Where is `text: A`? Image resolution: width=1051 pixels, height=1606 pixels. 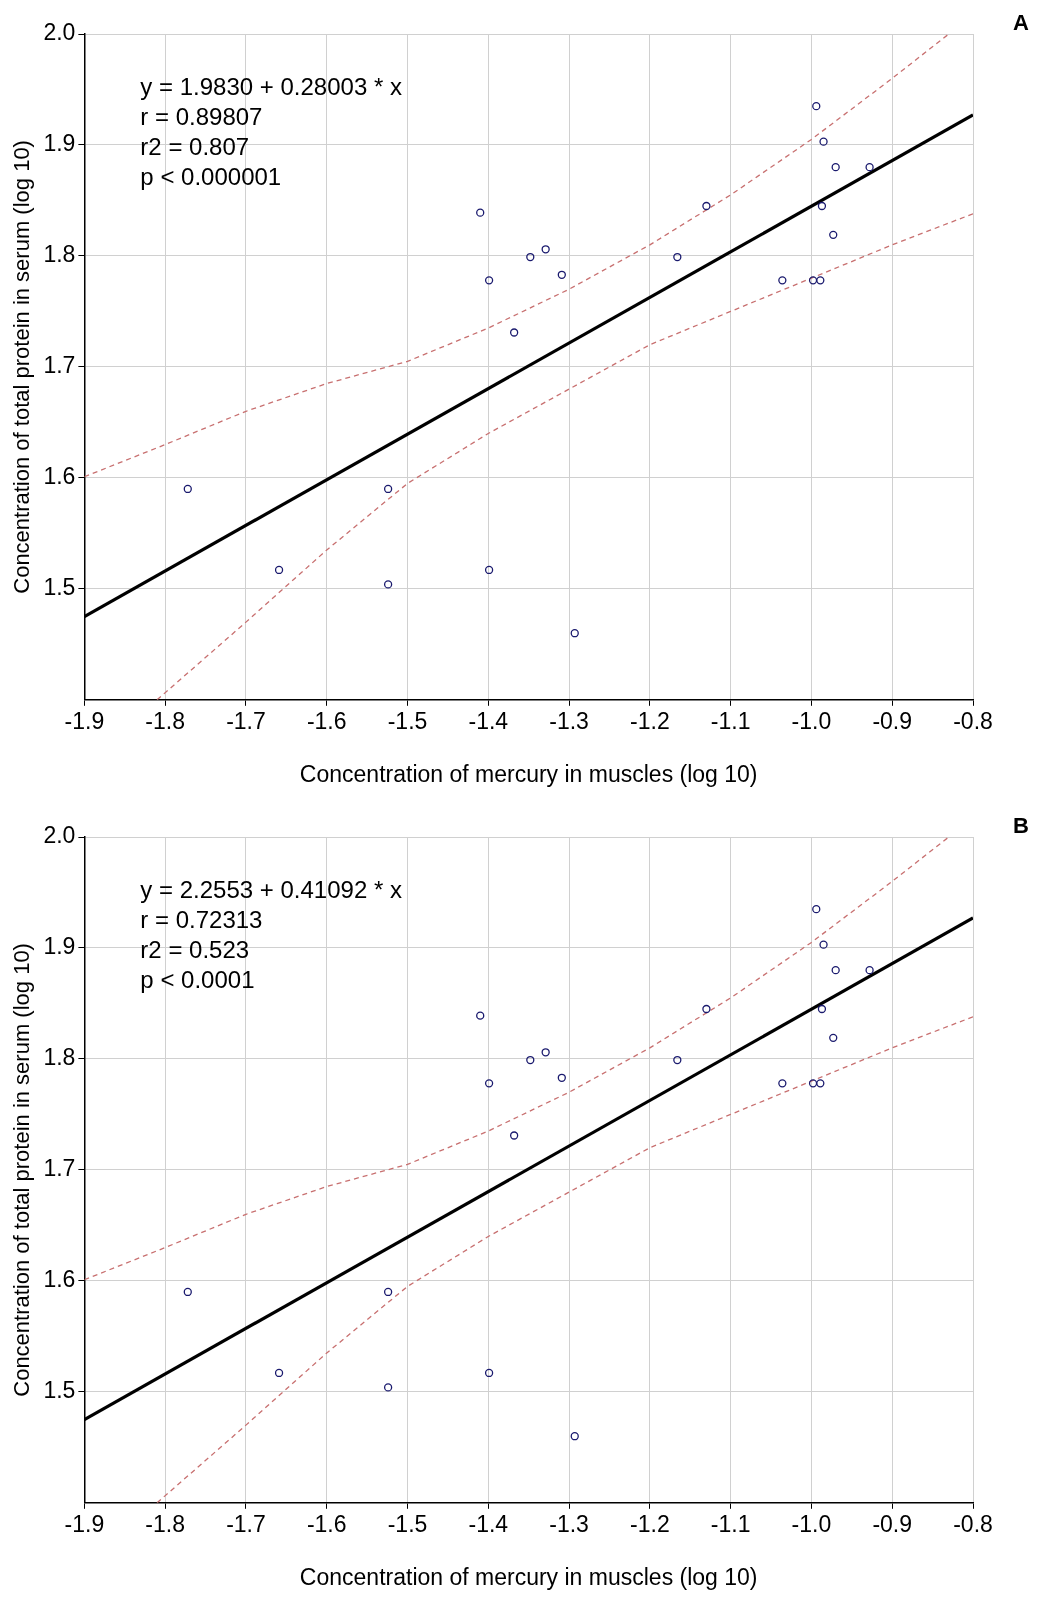
text: A is located at coordinates (1021, 23).